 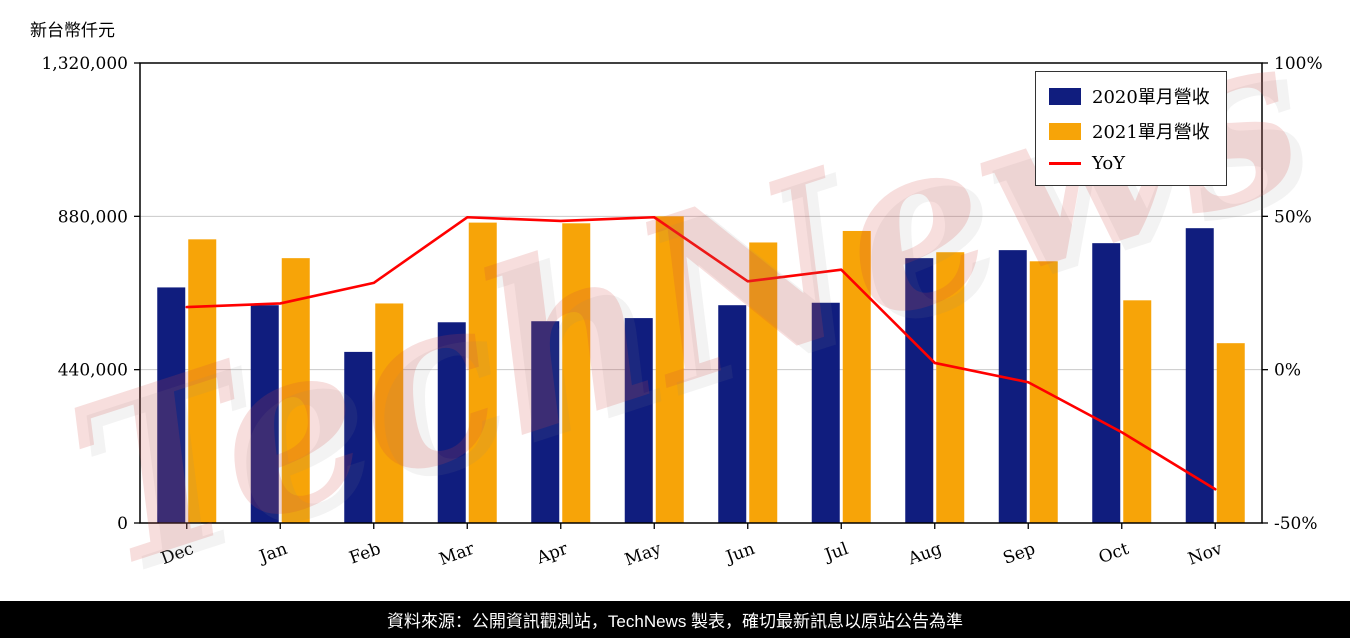 I want to click on svg-text: May, so click(x=643, y=555).